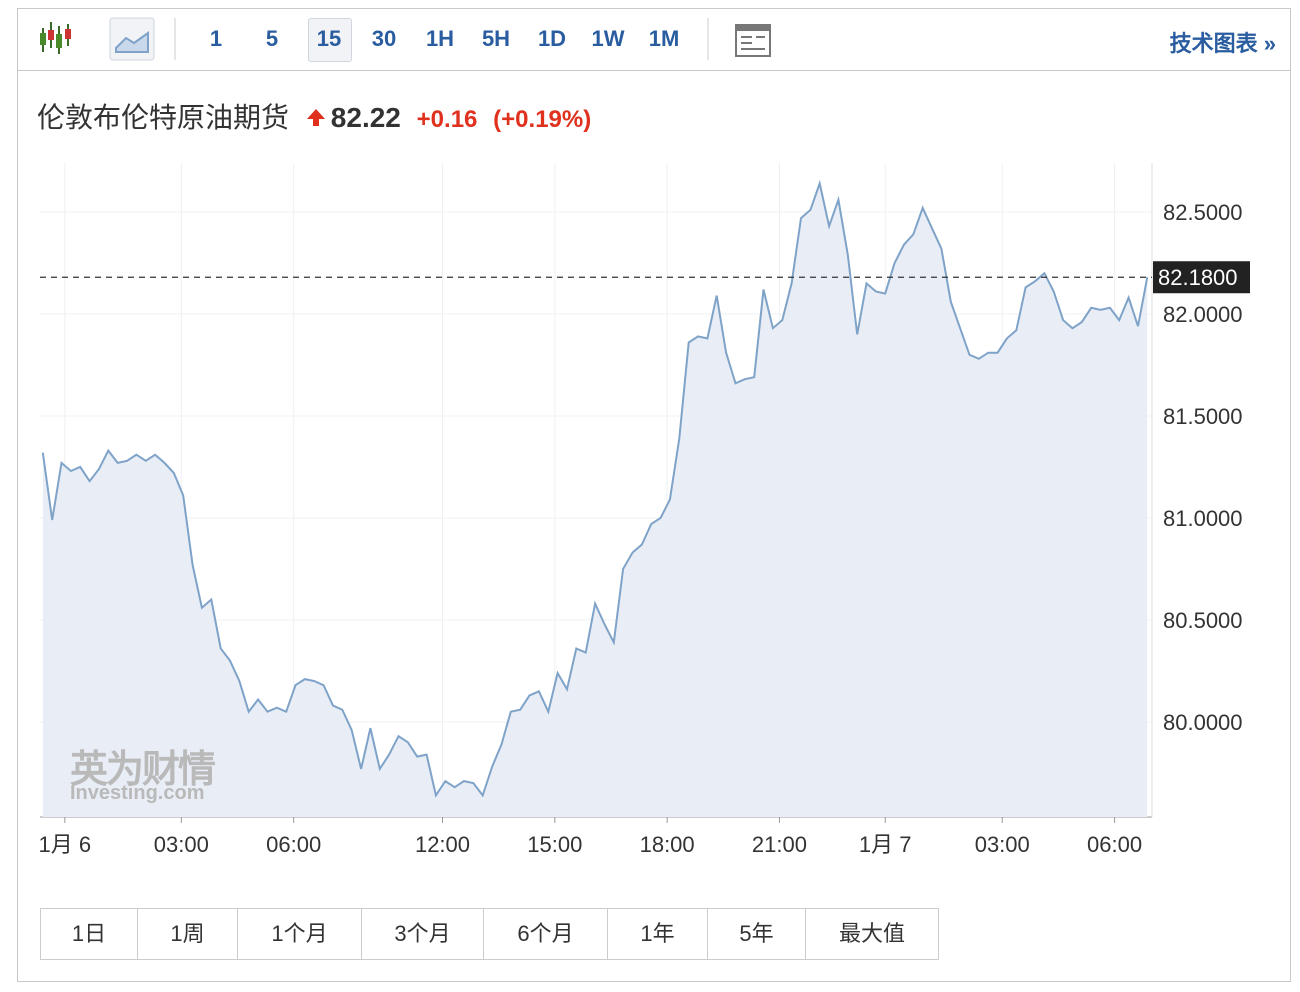 This screenshot has width=1300, height=992. Describe the element at coordinates (216, 38) in the screenshot. I see `interval-button: 1` at that location.